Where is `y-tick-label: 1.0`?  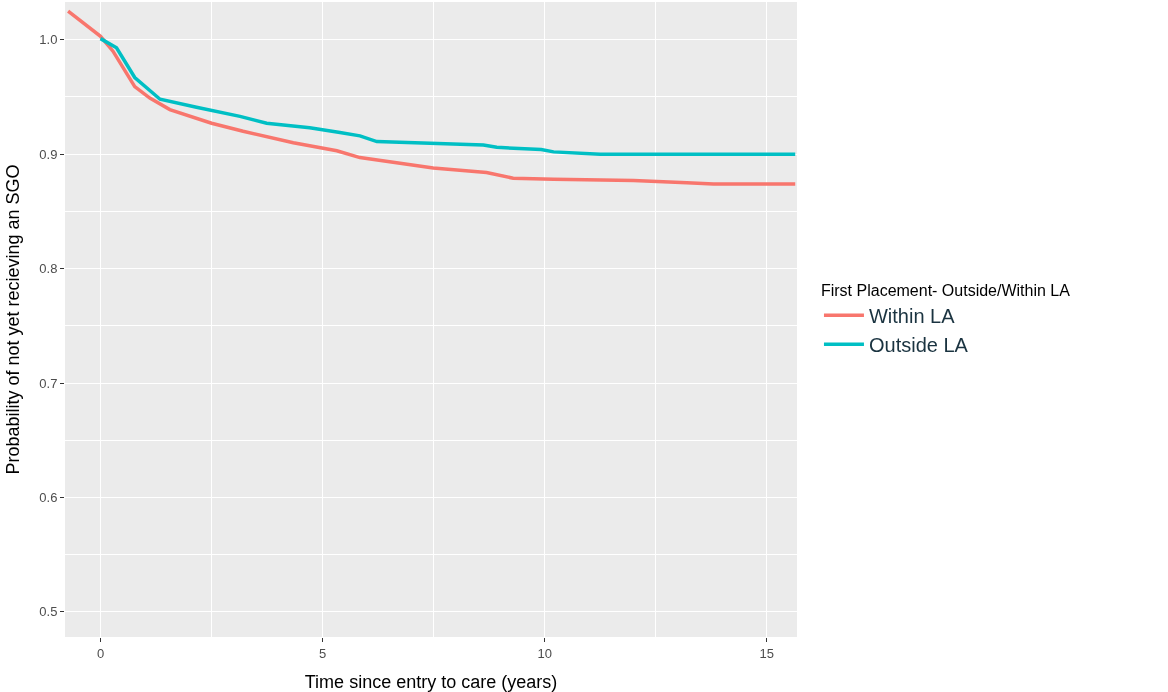 y-tick-label: 1.0 is located at coordinates (48, 40).